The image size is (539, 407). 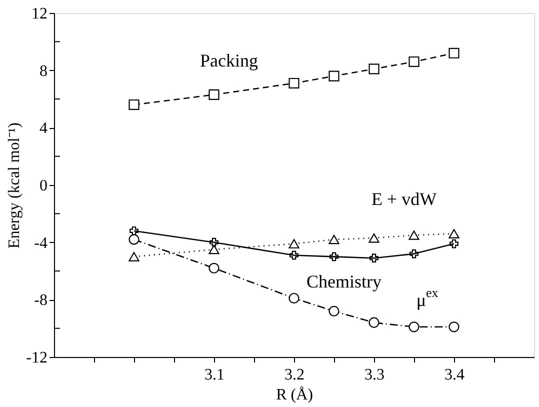 What do you see at coordinates (374, 375) in the screenshot?
I see `x-tick-label: 3.3` at bounding box center [374, 375].